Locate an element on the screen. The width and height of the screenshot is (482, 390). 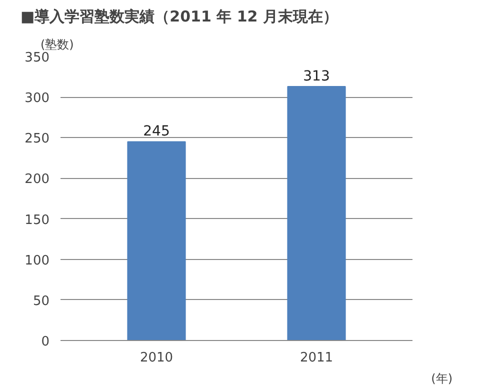
data-label: 245 is located at coordinates (156, 132).